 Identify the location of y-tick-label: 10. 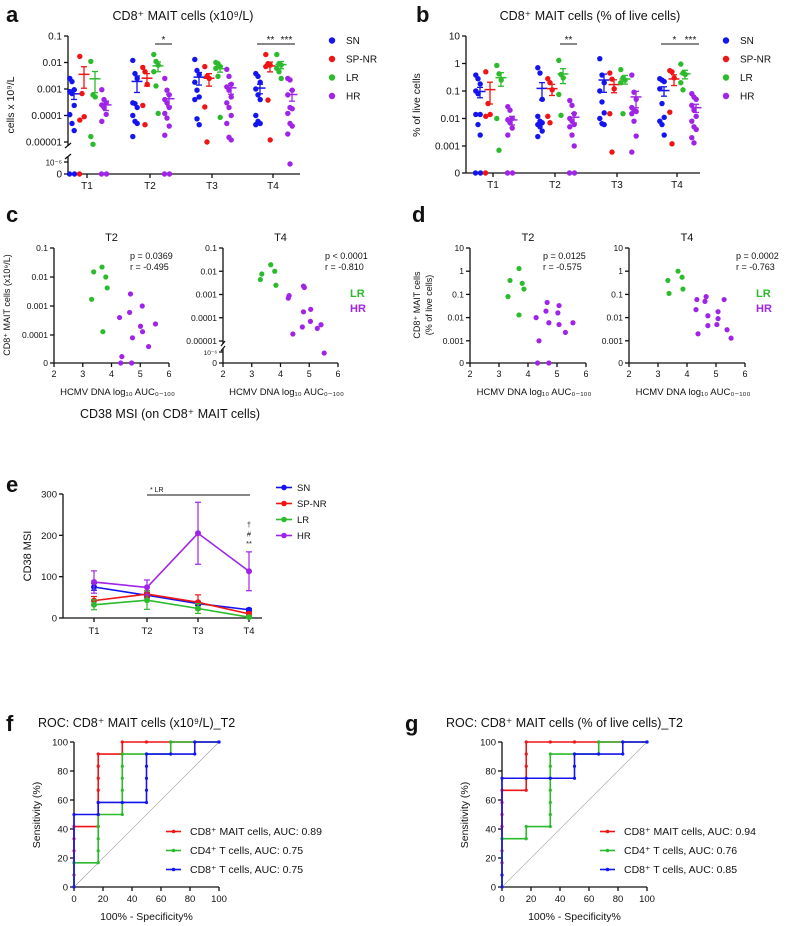
(619, 248).